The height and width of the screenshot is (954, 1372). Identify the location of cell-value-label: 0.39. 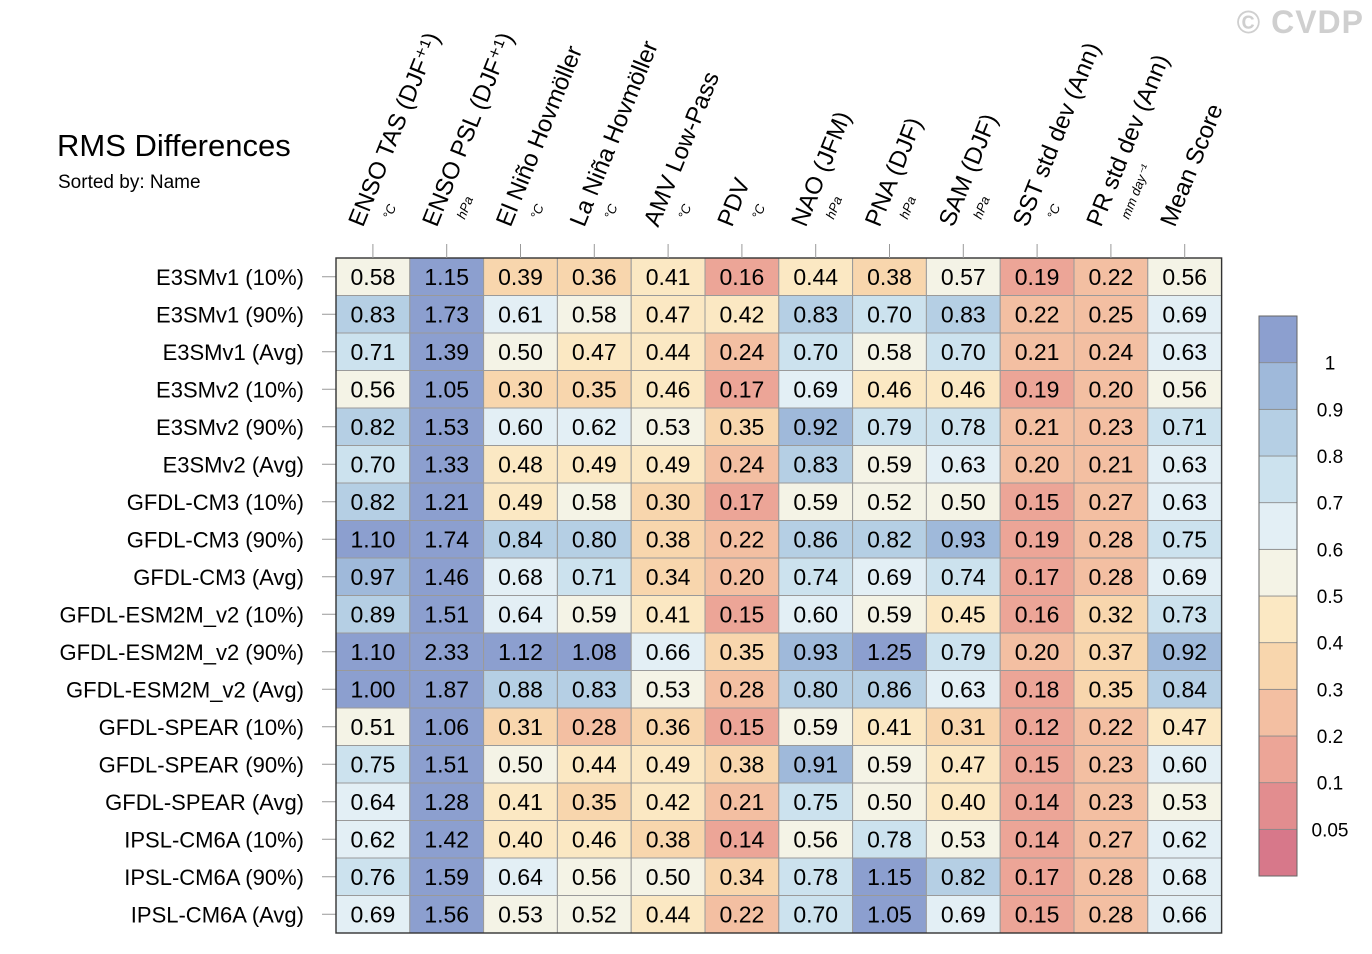
(520, 277).